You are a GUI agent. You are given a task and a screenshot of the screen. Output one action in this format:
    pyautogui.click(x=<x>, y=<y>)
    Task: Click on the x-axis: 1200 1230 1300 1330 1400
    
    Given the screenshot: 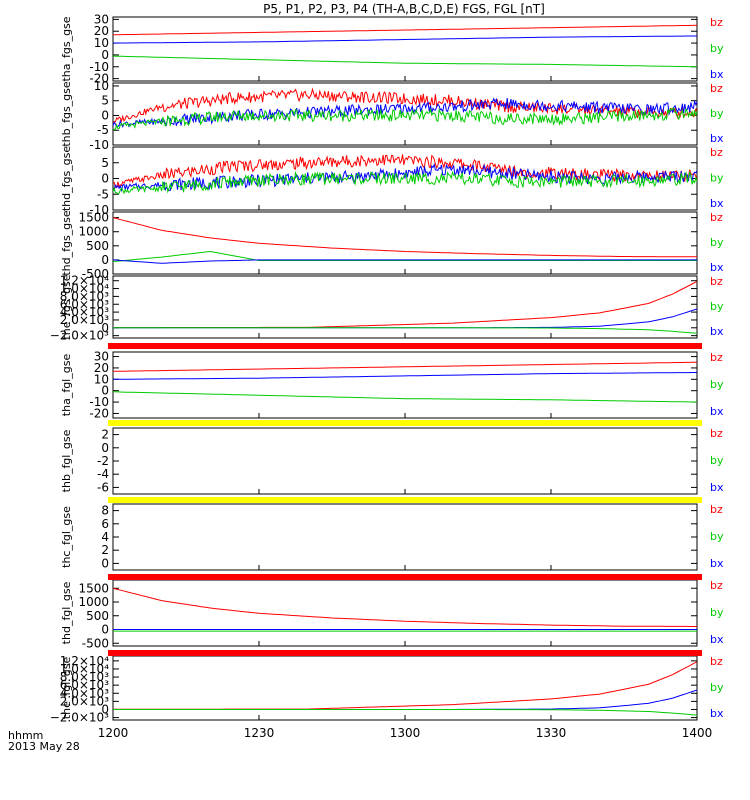 What is the action you would take?
    pyautogui.click(x=405, y=733)
    